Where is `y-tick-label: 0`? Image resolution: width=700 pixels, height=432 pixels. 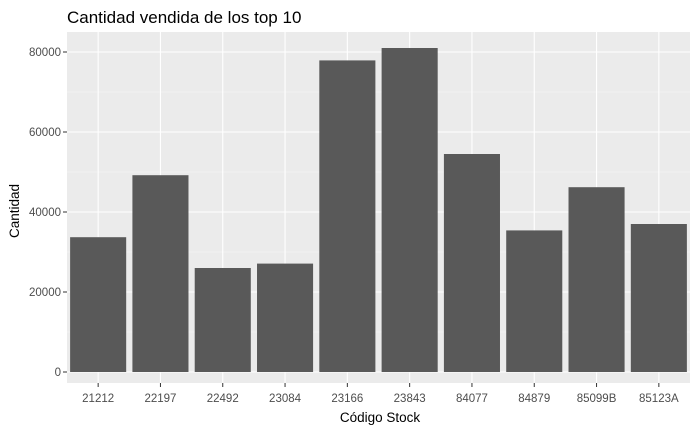 y-tick-label: 0 is located at coordinates (58, 373).